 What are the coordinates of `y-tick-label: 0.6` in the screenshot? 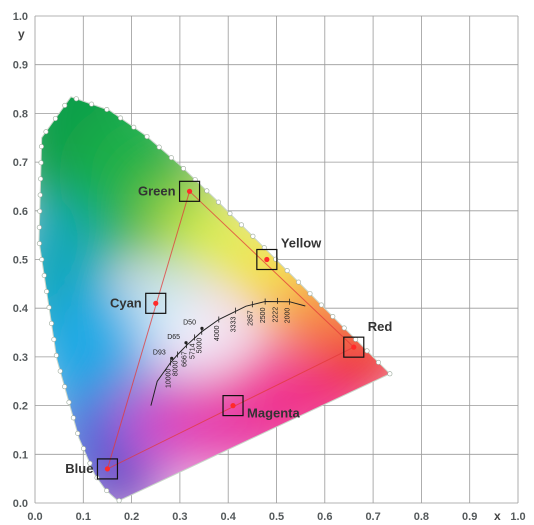 It's located at (20, 212).